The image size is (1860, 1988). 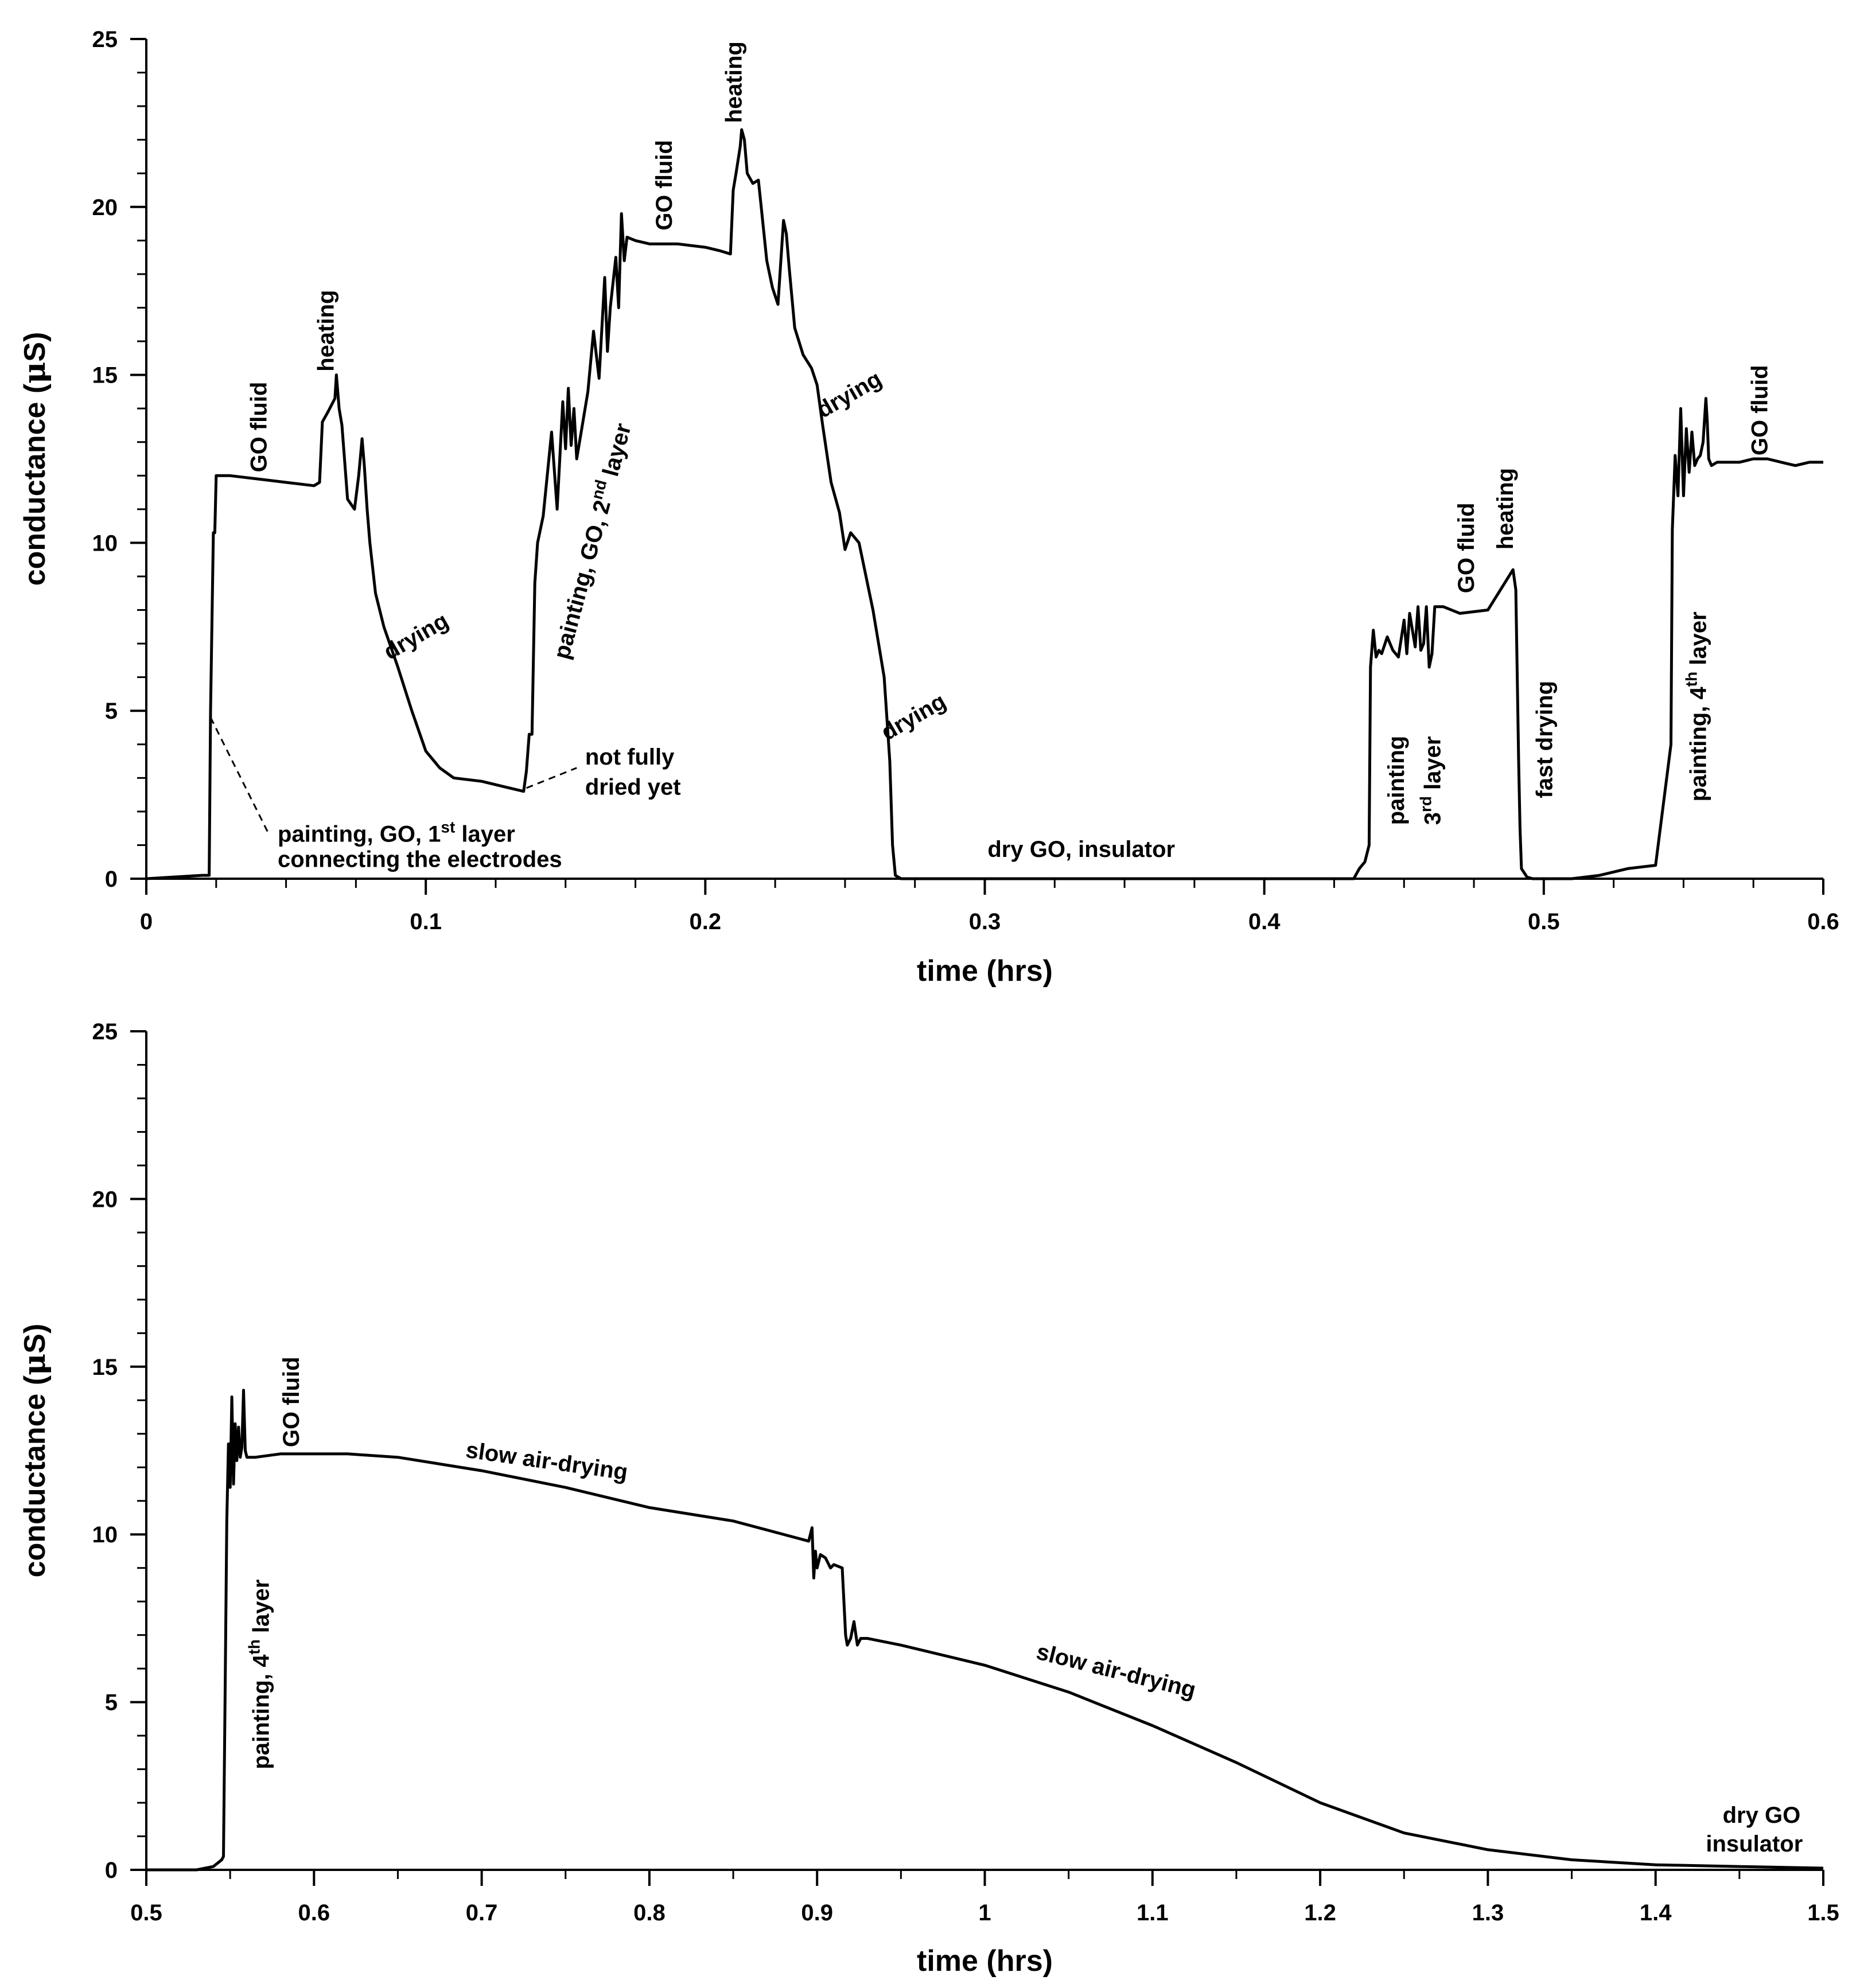 What do you see at coordinates (34, 459) in the screenshot?
I see `top-y-axis-title: conductance (μS)` at bounding box center [34, 459].